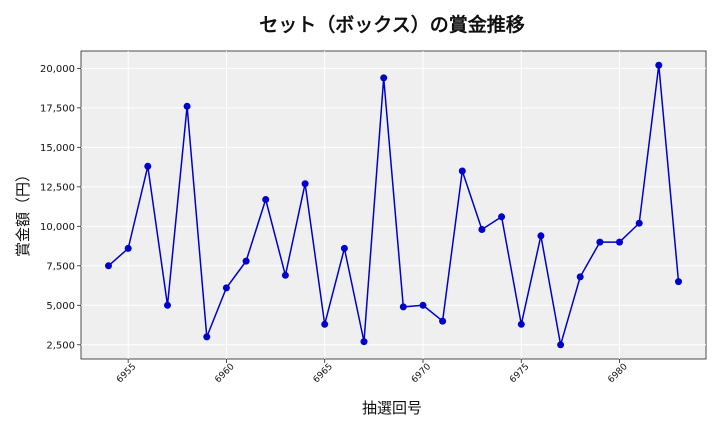  Describe the element at coordinates (391, 24) in the screenshot. I see `chart-title: セット（ボックス）の賞金推移` at that location.